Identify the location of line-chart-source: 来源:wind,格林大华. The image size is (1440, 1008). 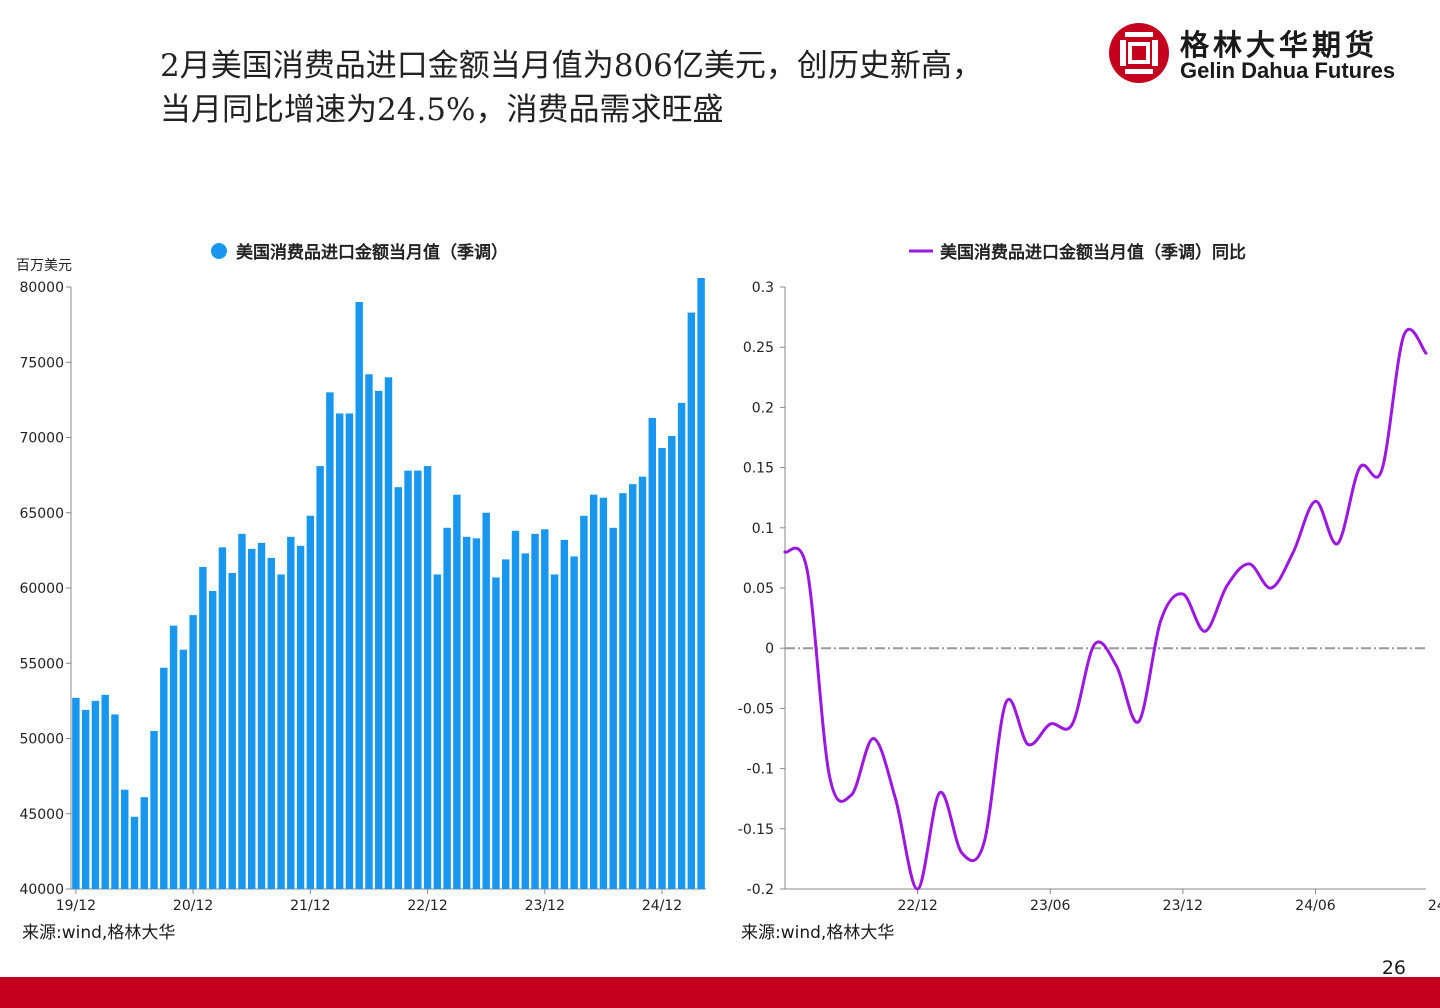
(818, 933).